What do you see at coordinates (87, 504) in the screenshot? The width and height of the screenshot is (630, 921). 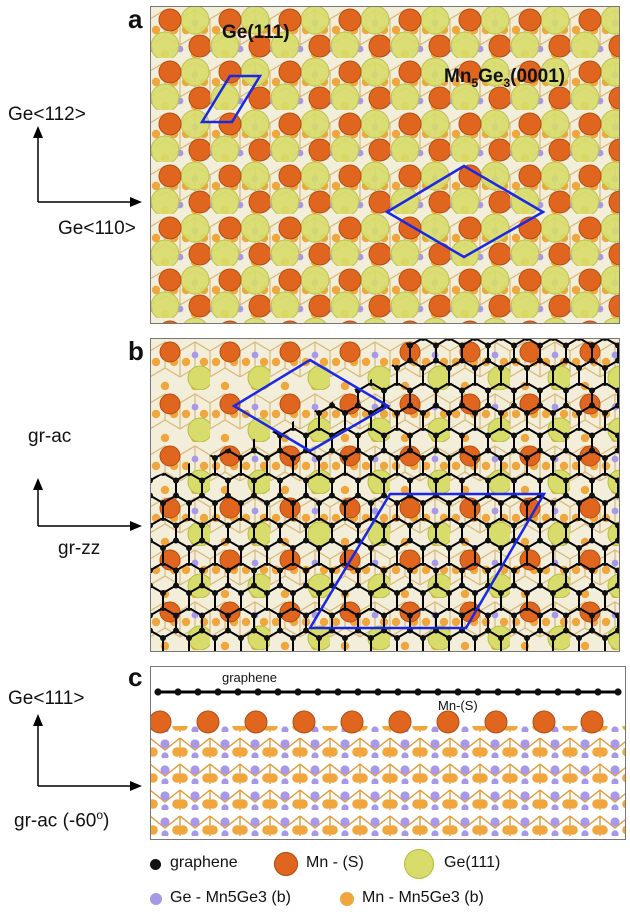 I see `panel-b-axes` at bounding box center [87, 504].